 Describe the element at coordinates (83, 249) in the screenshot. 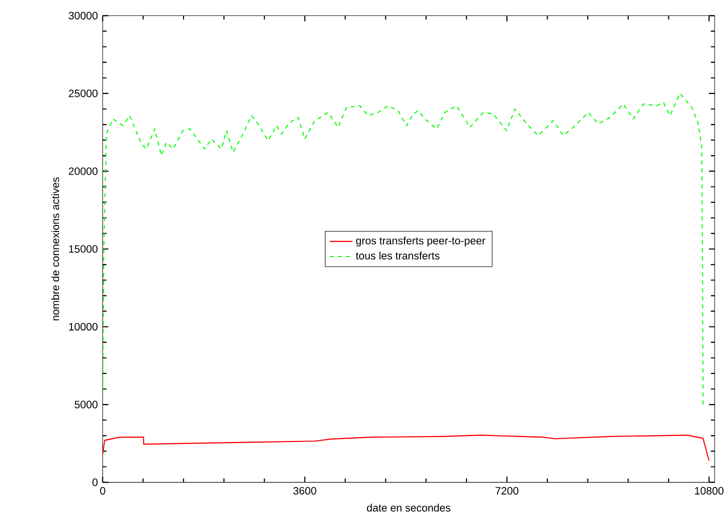

I see `y-tick-label: 15000` at that location.